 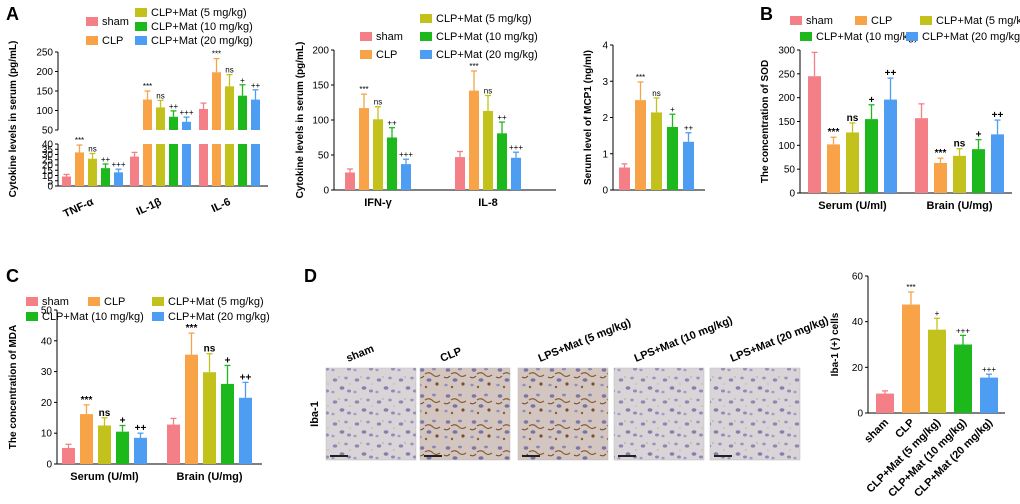 I want to click on y-axis-label: Iba-1 (+) cells, so click(x=835, y=344).